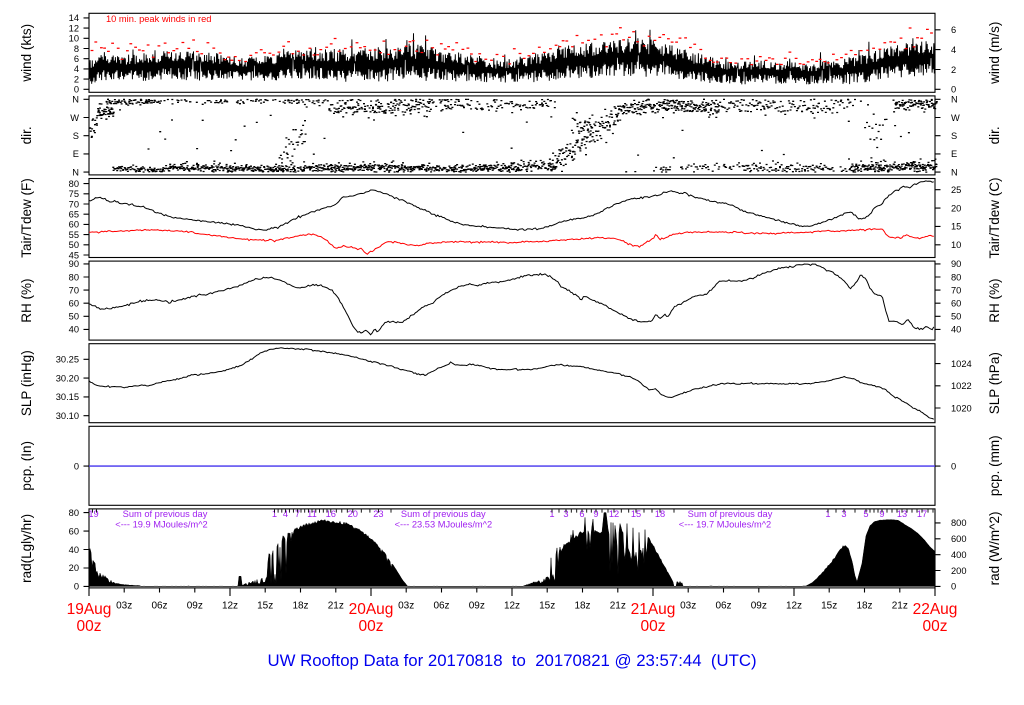  I want to click on svg-text: <--- 23.53 MJoules/m^2, so click(444, 525).